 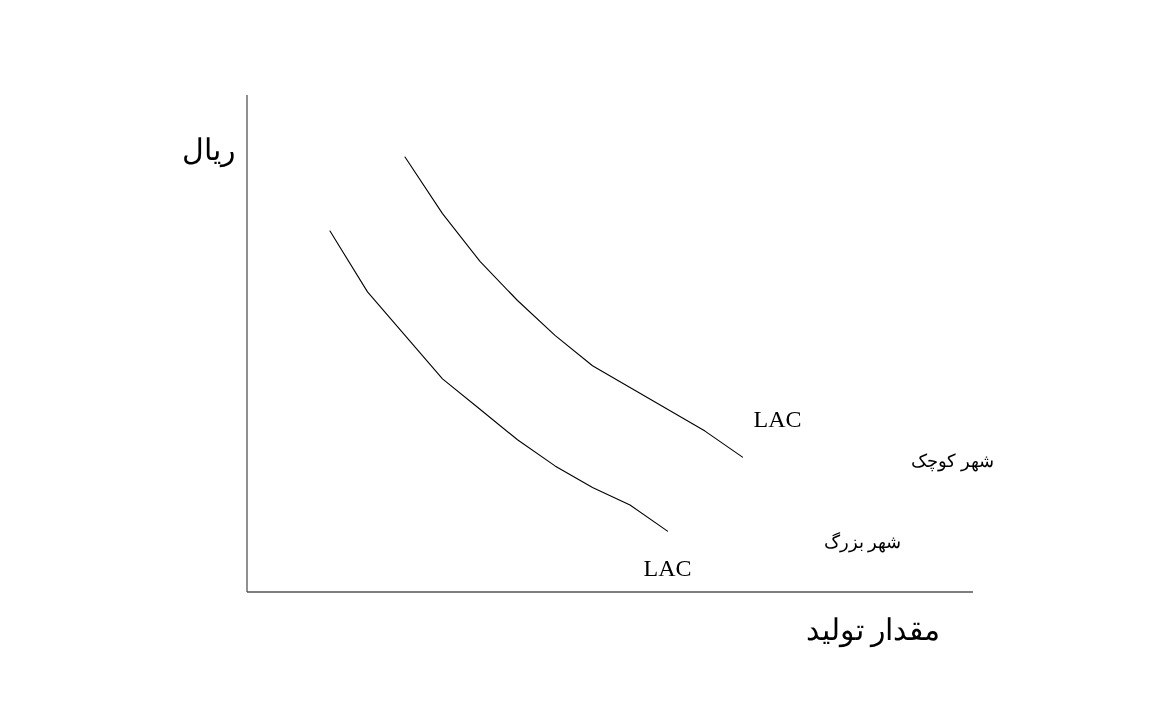 I want to click on annotation: شهر بزرگ, so click(x=862, y=542).